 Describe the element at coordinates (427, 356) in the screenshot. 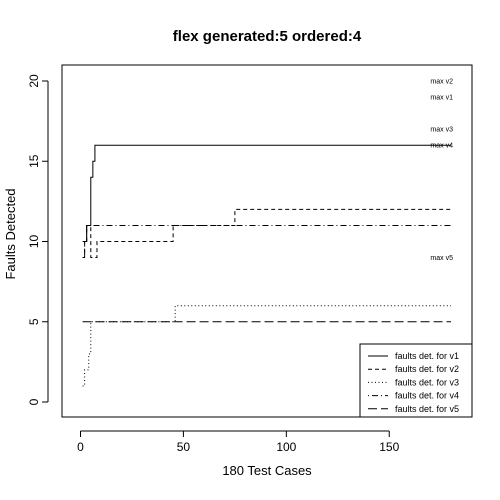

I see `legend-label: faults det. for v1` at that location.